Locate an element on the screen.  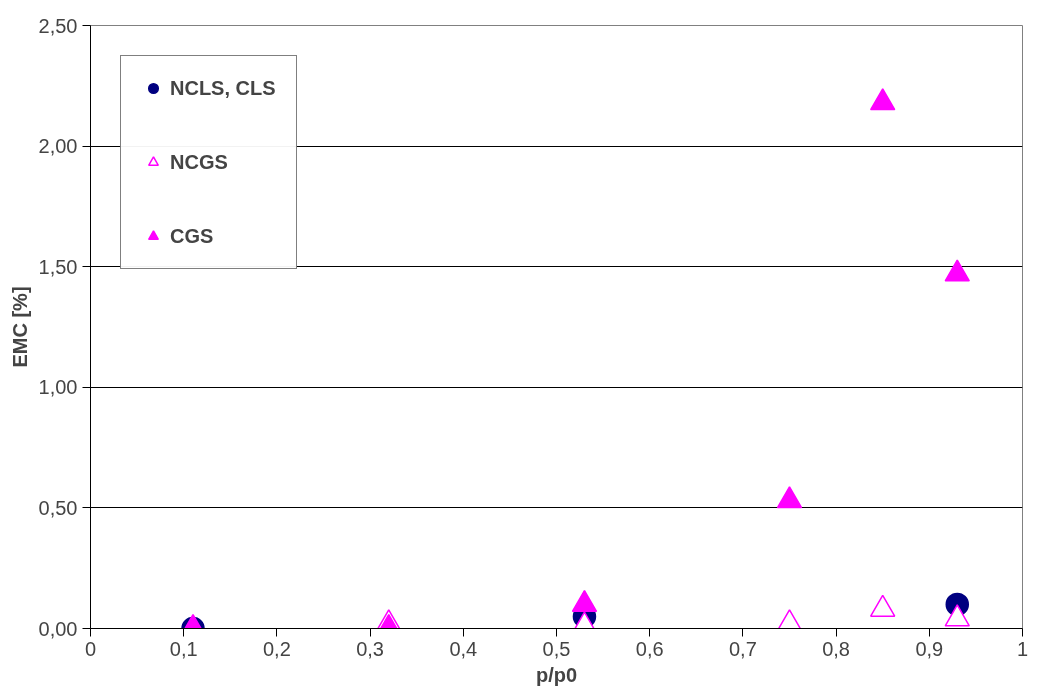
legend-label: CGS is located at coordinates (192, 236).